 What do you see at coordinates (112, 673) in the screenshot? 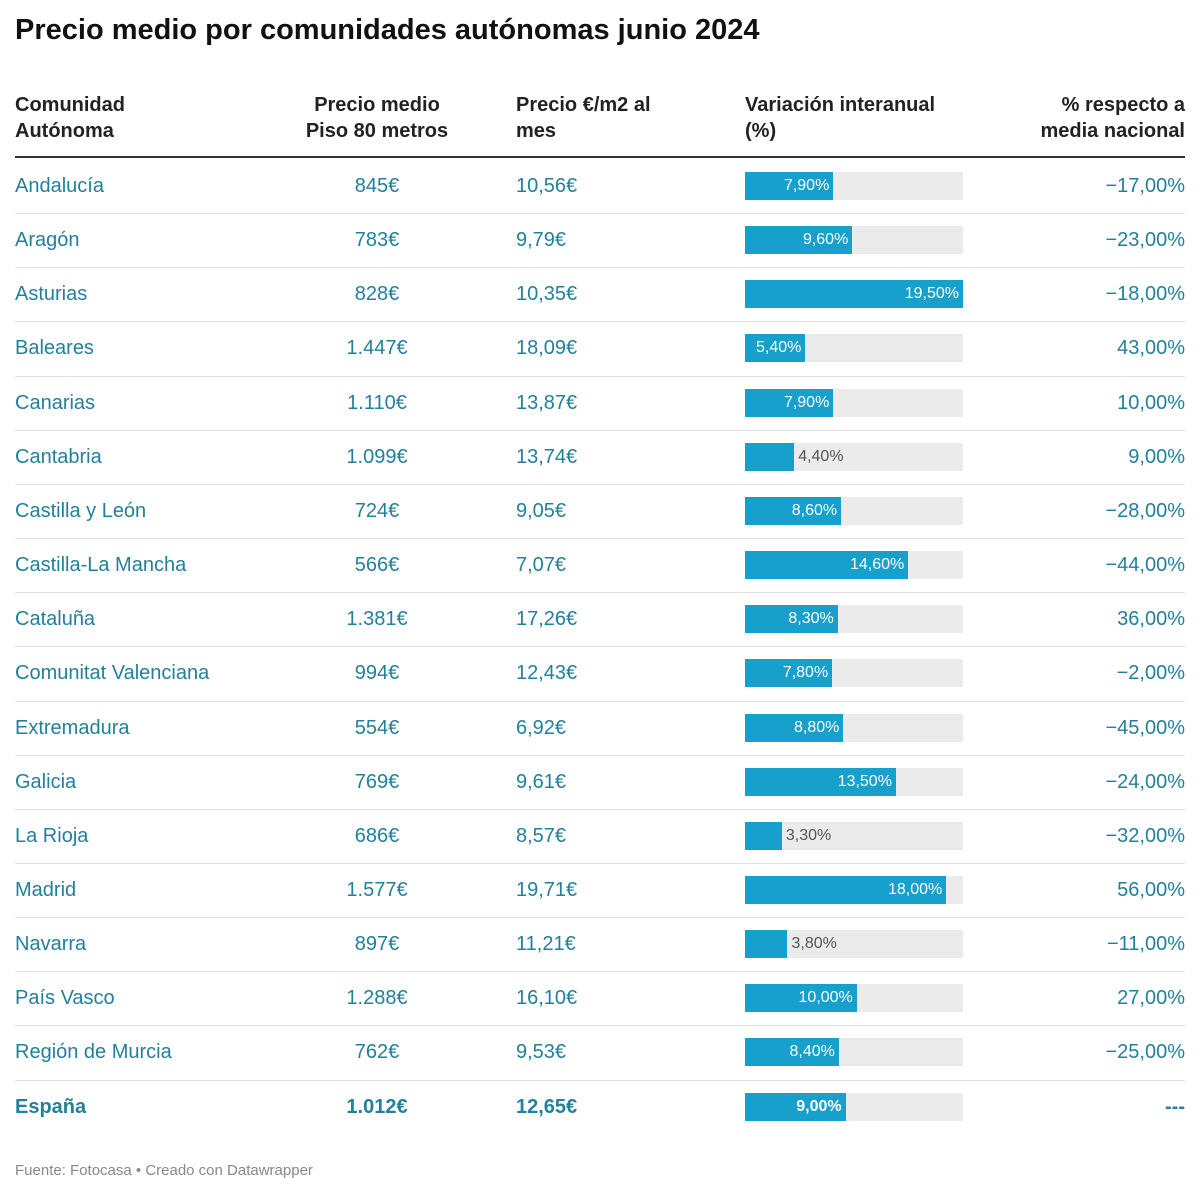
I see `cell: Comunitat Valenciana` at bounding box center [112, 673].